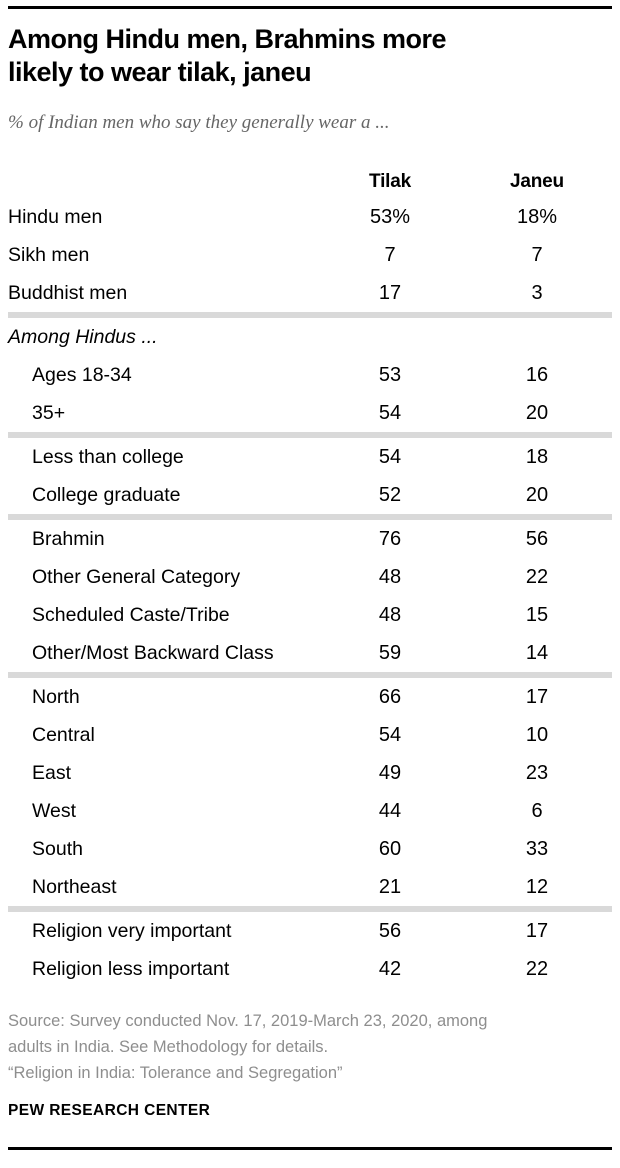 The width and height of the screenshot is (620, 1168). Describe the element at coordinates (132, 930) in the screenshot. I see `row-label: Religion very important` at that location.